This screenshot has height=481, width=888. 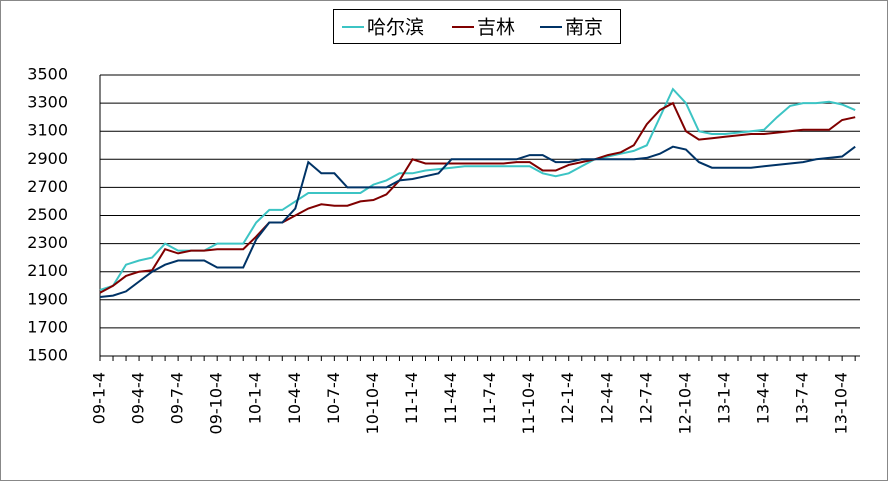 What do you see at coordinates (411, 398) in the screenshot?
I see `x-tick-label: 11-1-4` at bounding box center [411, 398].